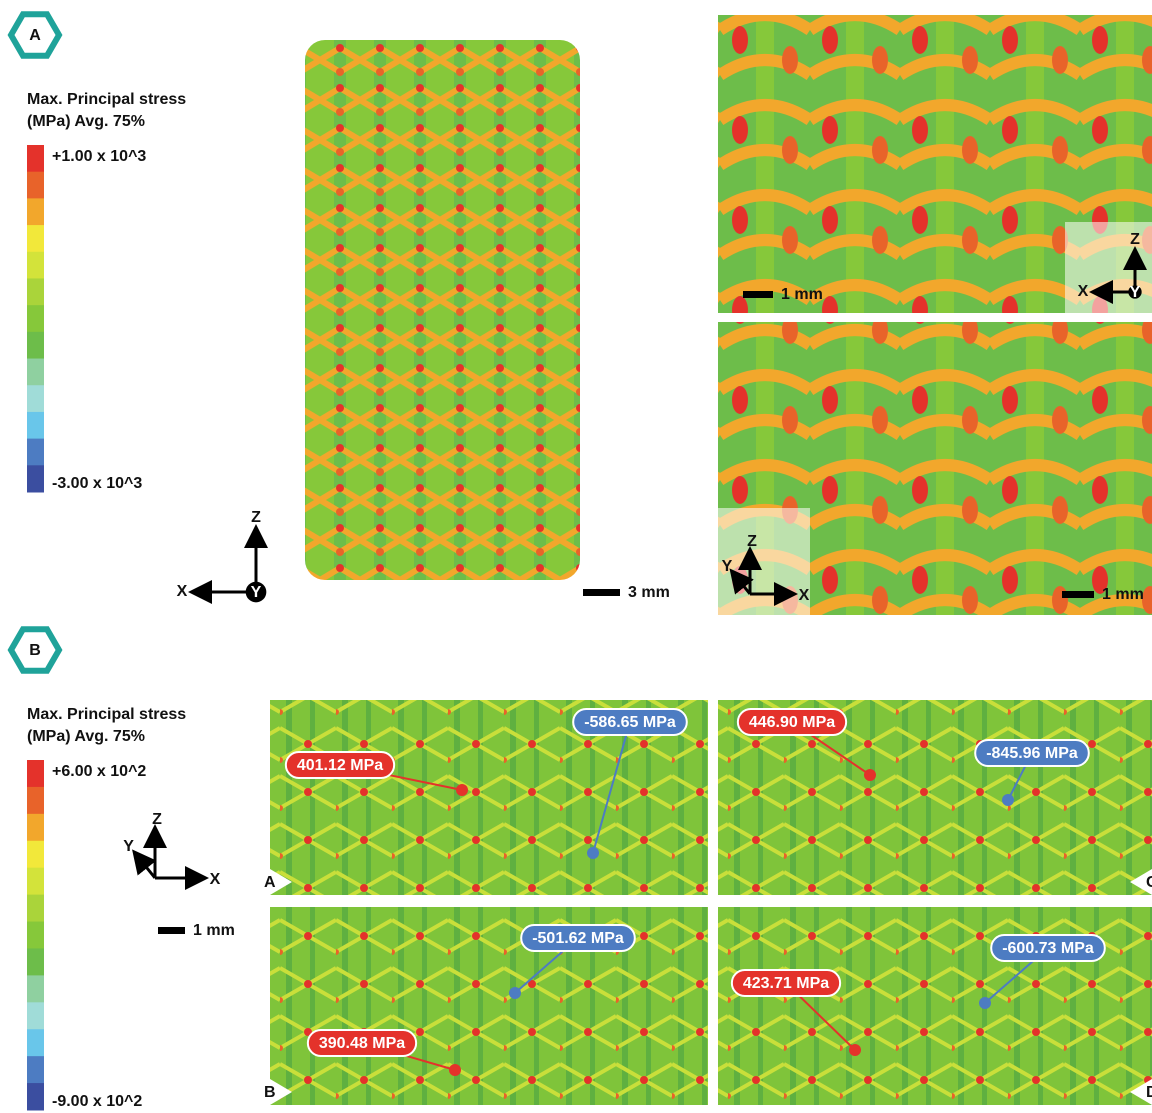 Image resolution: width=1152 pixels, height=1113 pixels. Describe the element at coordinates (442, 310) in the screenshot. I see `lattice-image` at that location.